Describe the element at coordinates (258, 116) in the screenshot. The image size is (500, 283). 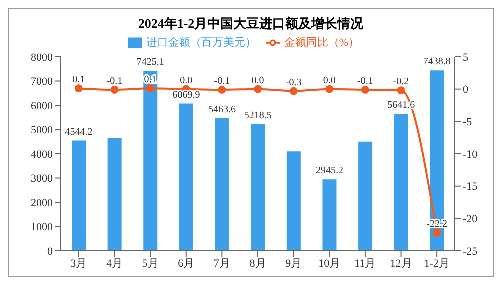
I see `data-label: 5218.5` at that location.